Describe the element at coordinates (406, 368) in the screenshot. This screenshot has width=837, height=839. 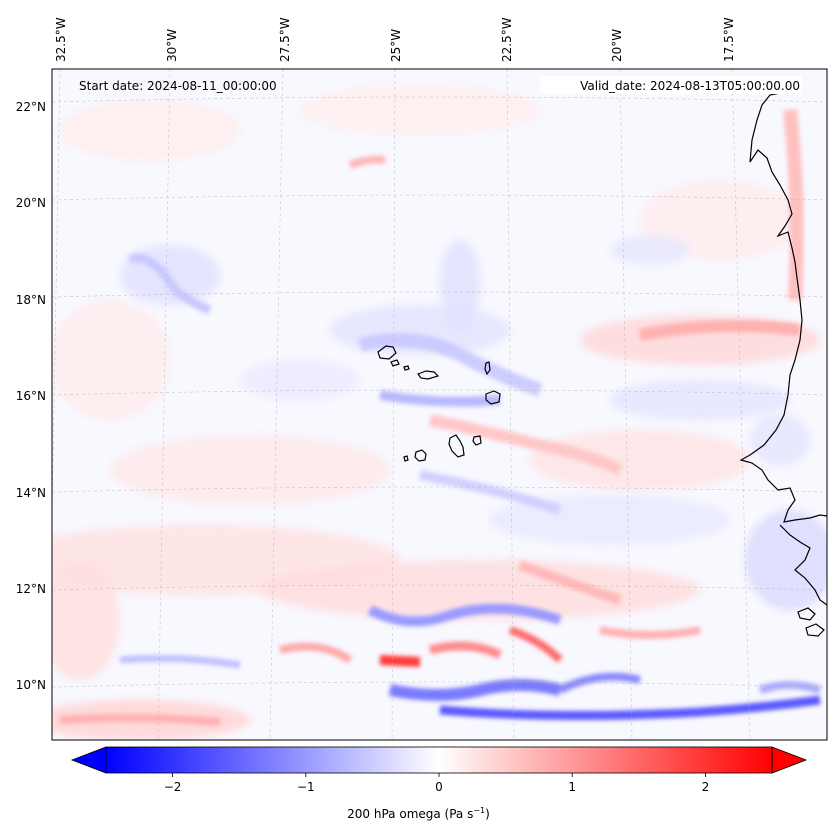
I see `santa-luzia-island` at that location.